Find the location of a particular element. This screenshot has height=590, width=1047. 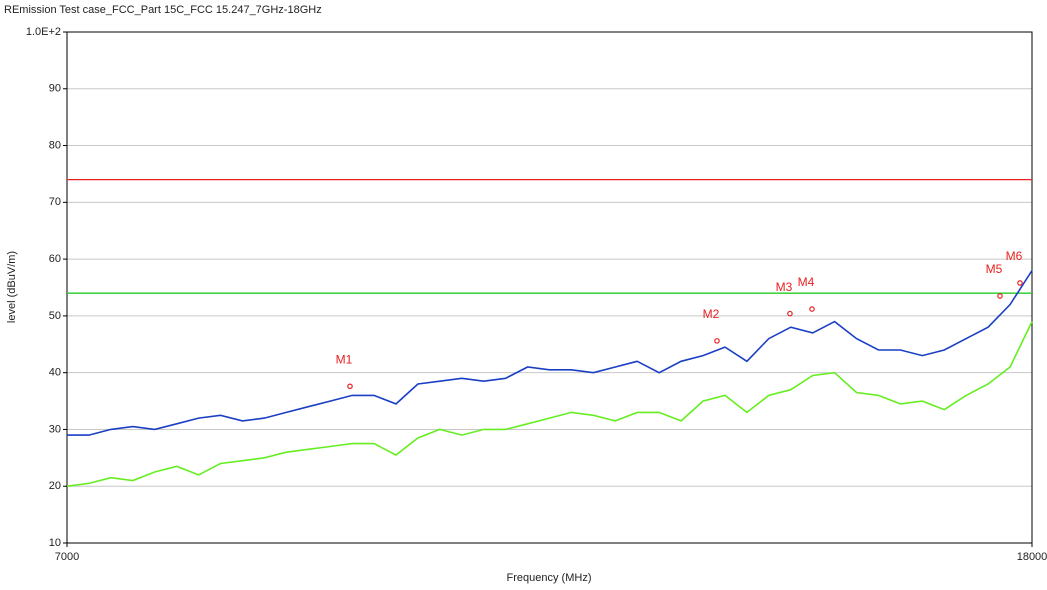

y-tick-label: 20 is located at coordinates (55, 486).